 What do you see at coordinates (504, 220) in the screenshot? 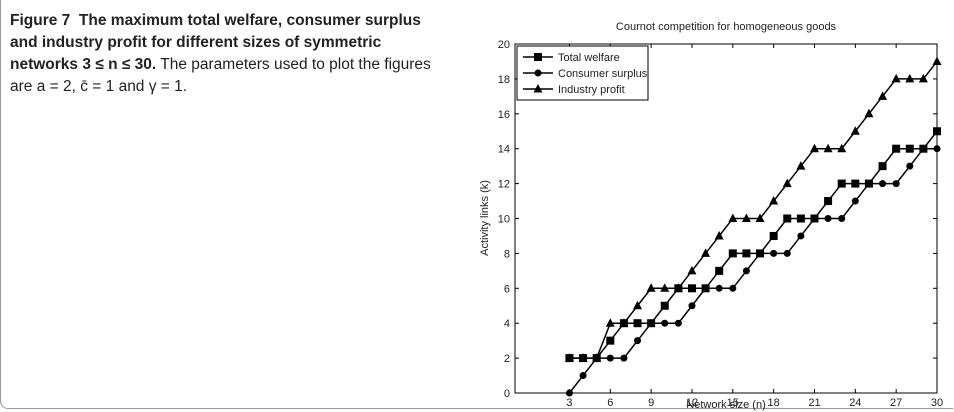
I see `y-tick-label: 10` at bounding box center [504, 220].